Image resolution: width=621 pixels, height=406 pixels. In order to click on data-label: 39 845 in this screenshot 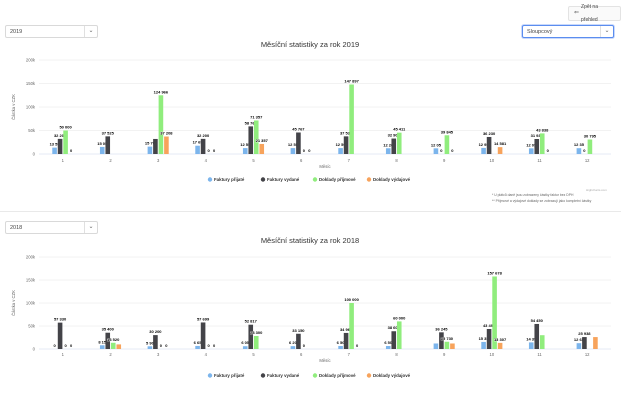, I will do `click(447, 131)`.